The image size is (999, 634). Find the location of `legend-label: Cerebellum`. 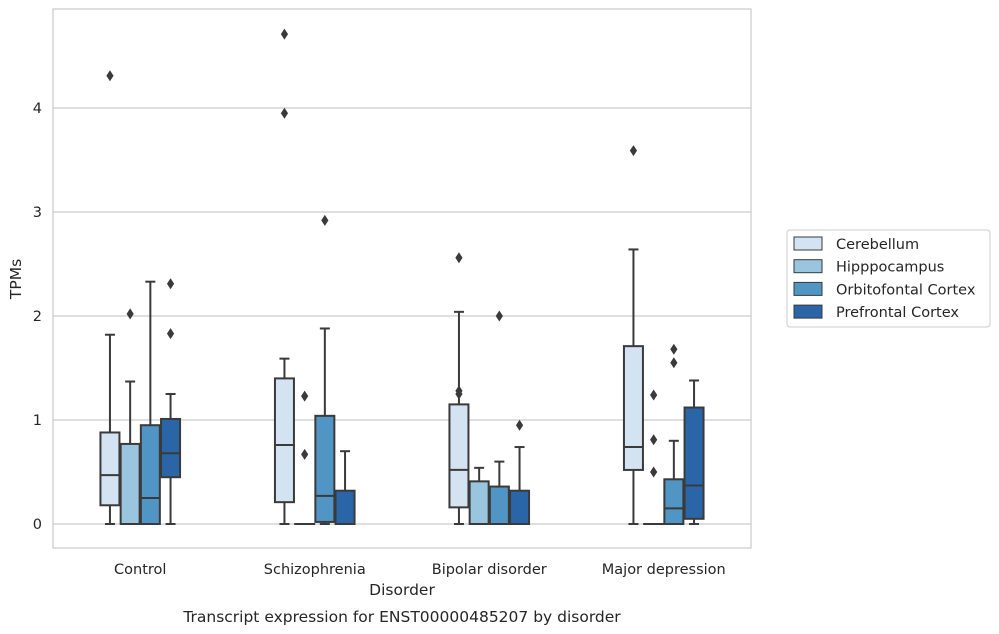

legend-label: Cerebellum is located at coordinates (877, 245).